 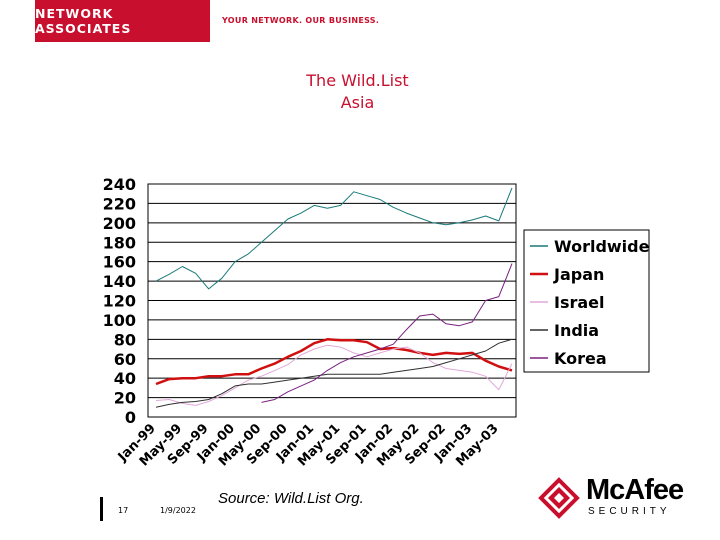 What do you see at coordinates (579, 302) in the screenshot?
I see `legend-label-israel: Israel` at bounding box center [579, 302].